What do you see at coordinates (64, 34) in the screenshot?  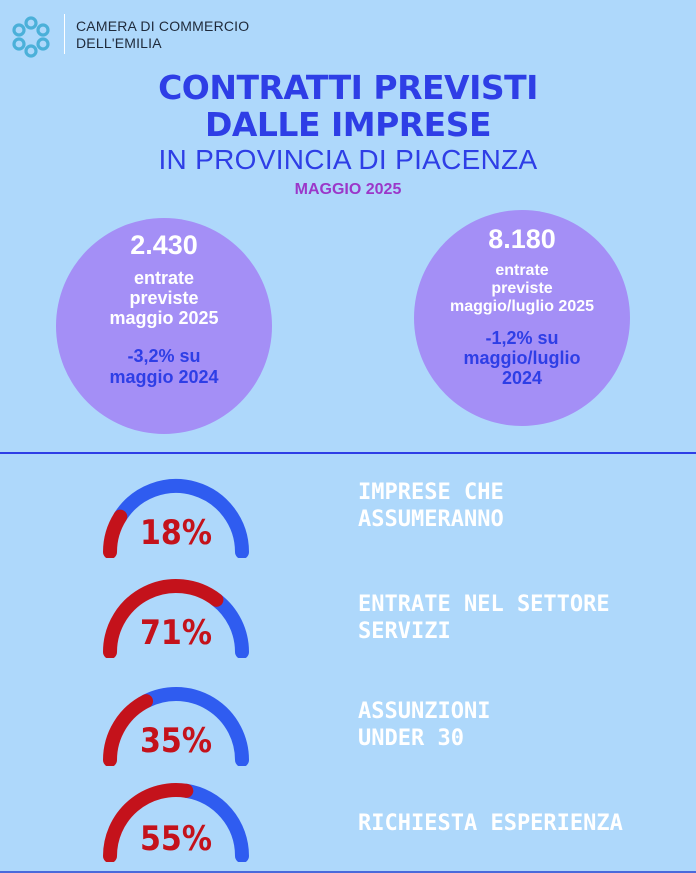 I see `logo-divider` at bounding box center [64, 34].